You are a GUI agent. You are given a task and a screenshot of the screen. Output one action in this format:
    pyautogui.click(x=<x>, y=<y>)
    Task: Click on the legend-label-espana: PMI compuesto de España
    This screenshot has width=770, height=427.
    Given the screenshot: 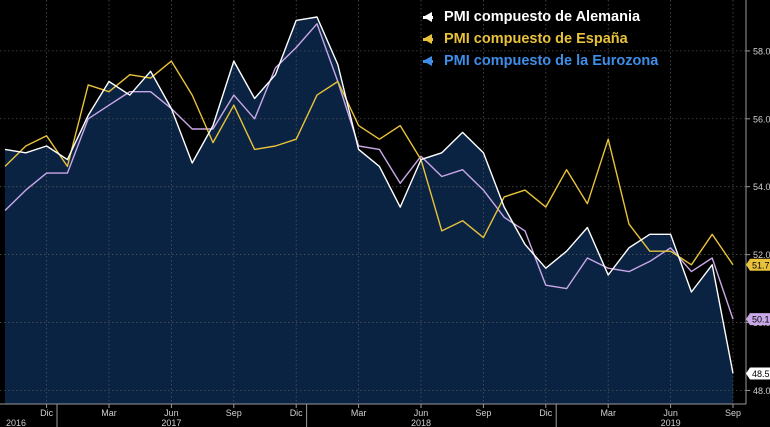 What is the action you would take?
    pyautogui.click(x=536, y=39)
    